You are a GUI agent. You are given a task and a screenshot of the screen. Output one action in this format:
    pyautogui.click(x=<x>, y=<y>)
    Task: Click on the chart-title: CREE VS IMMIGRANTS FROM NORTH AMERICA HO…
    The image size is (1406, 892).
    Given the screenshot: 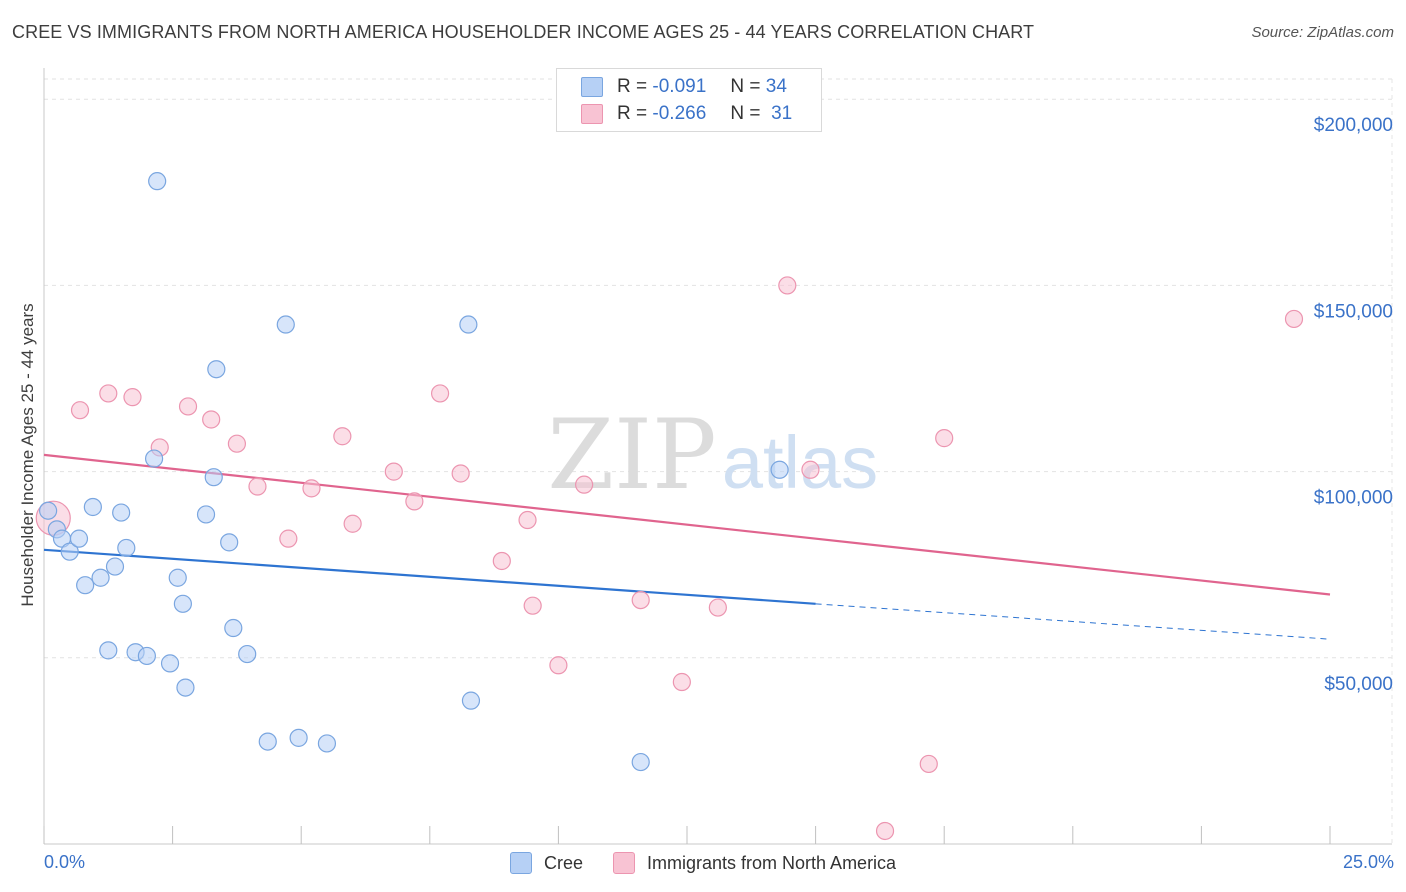 What is the action you would take?
    pyautogui.click(x=523, y=32)
    